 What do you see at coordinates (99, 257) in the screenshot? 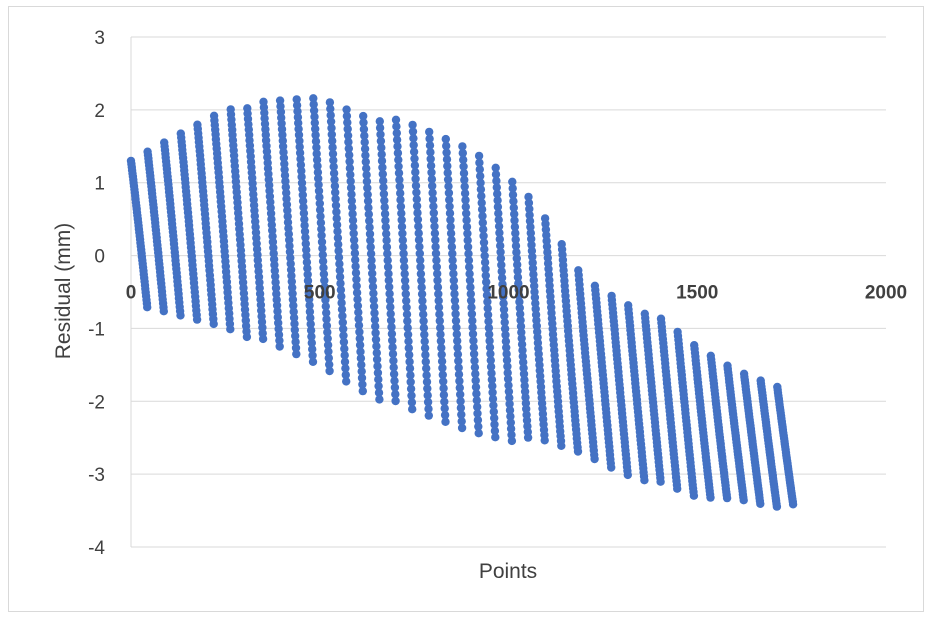
I see `y-tick-label: 0` at bounding box center [99, 257].